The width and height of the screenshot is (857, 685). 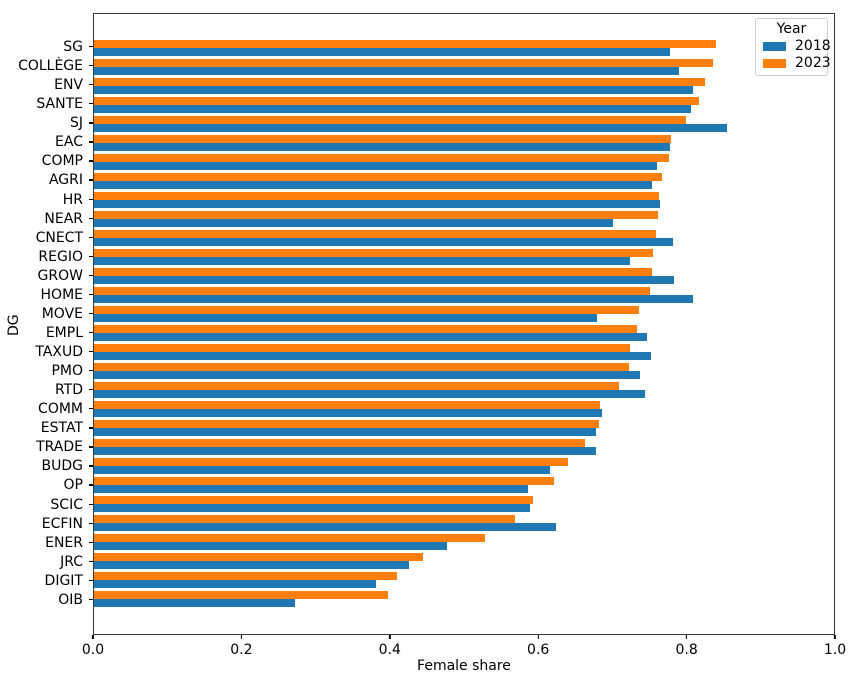 I want to click on bar-DIGIT-2018, so click(x=235, y=584).